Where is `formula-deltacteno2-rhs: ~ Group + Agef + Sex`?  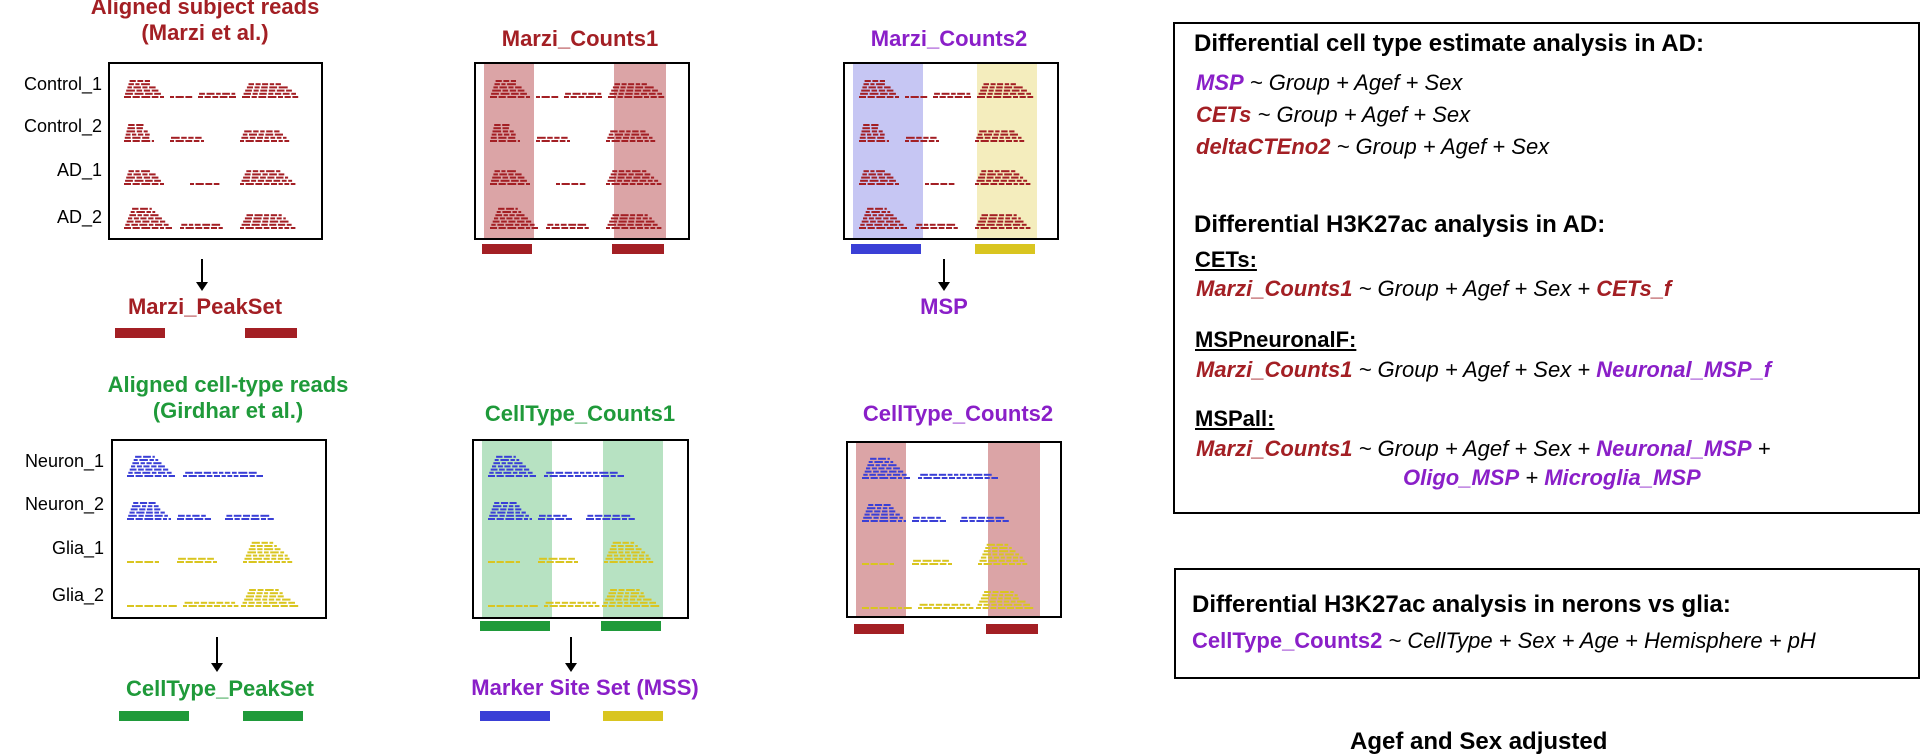 formula-deltacteno2-rhs: ~ Group + Agef + Sex is located at coordinates (1440, 146).